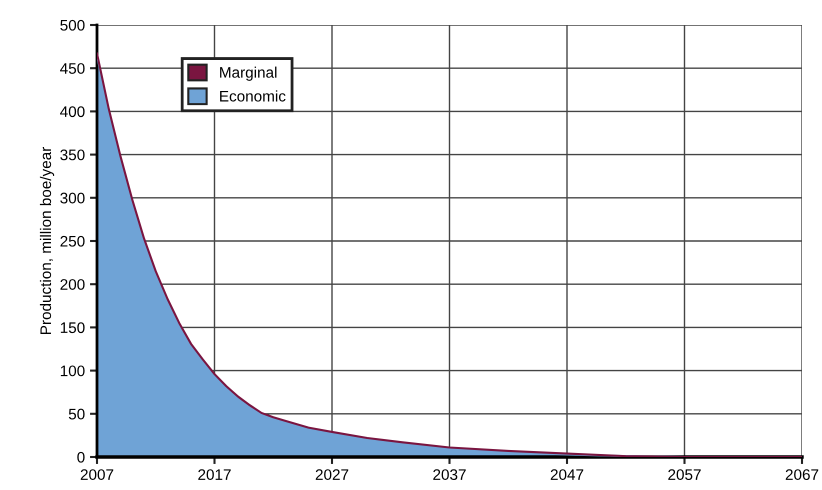  Describe the element at coordinates (81, 457) in the screenshot. I see `y-tick-label: 0` at that location.